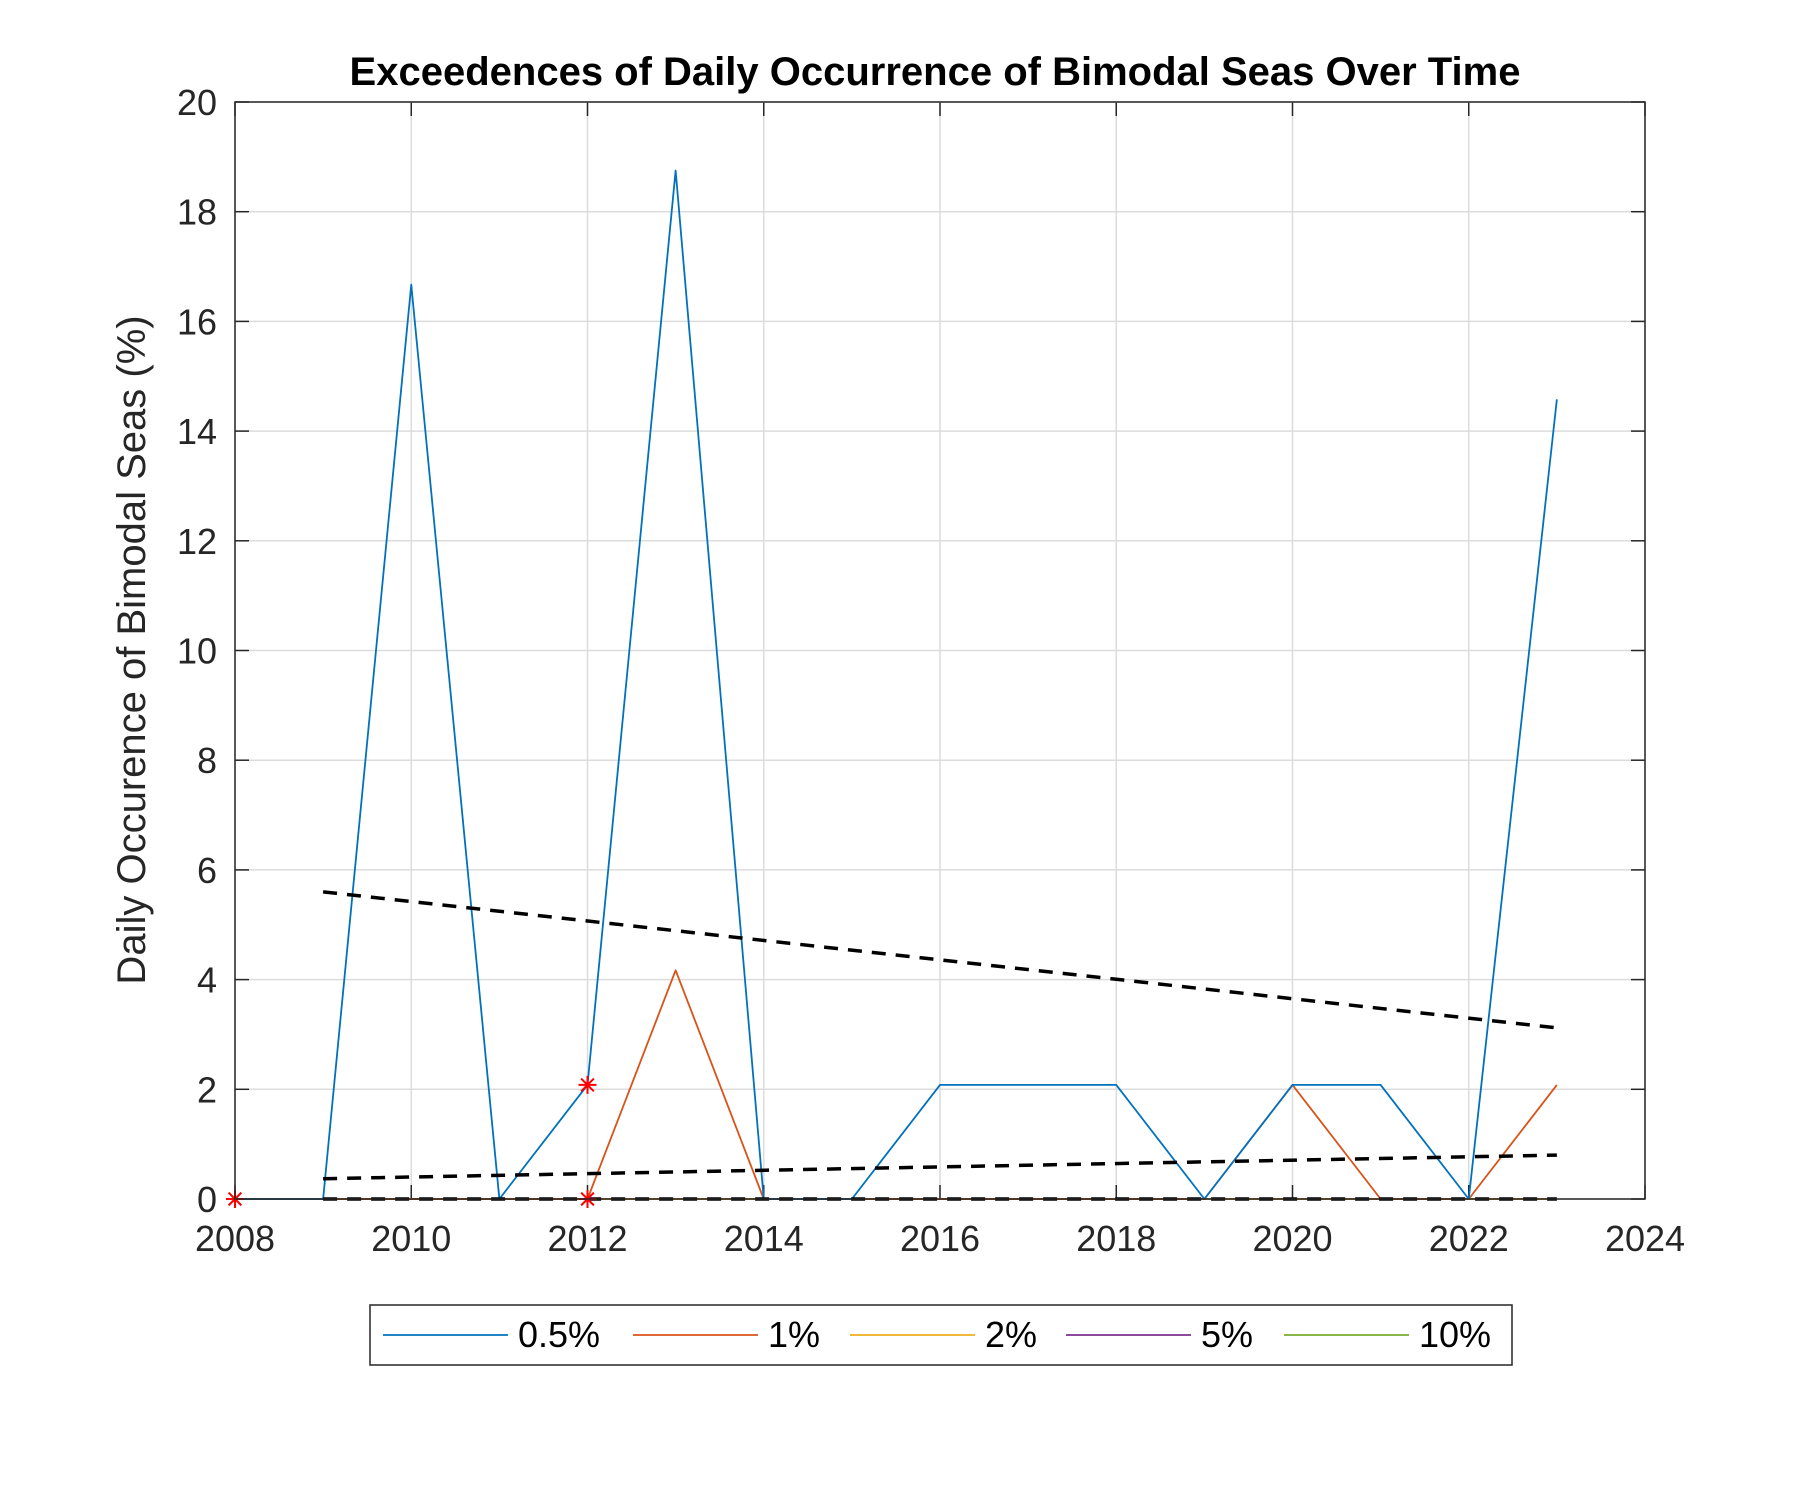 The width and height of the screenshot is (1800, 1500). What do you see at coordinates (197, 431) in the screenshot?
I see `y-tick-label: 14` at bounding box center [197, 431].